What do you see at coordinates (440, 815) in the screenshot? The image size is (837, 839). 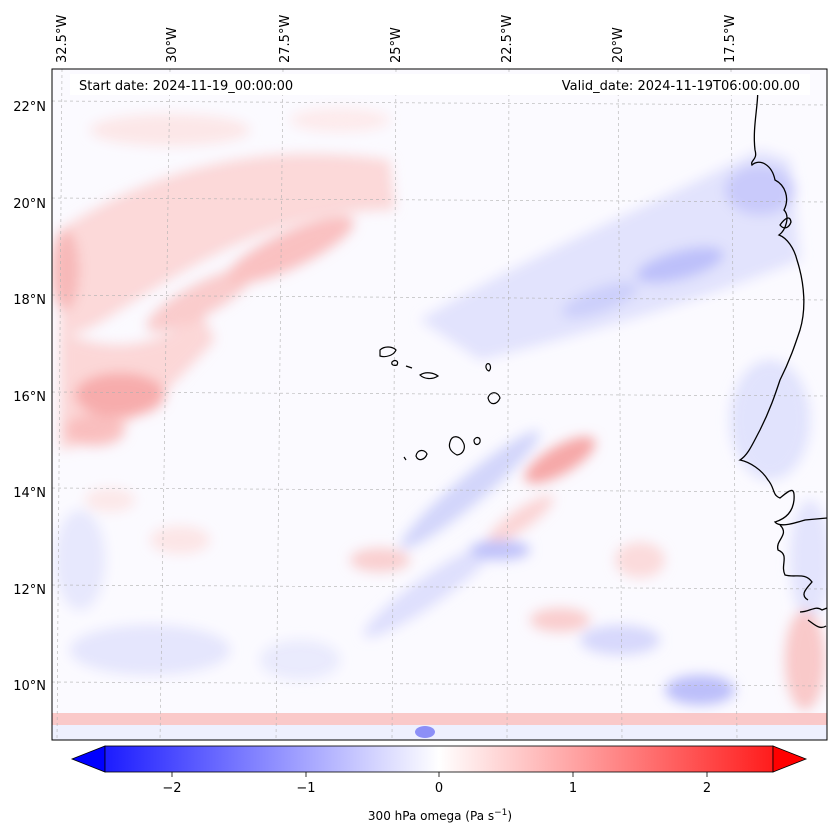 I see `colorbar-label: 300 hPa omega (Pa s−1)` at bounding box center [440, 815].